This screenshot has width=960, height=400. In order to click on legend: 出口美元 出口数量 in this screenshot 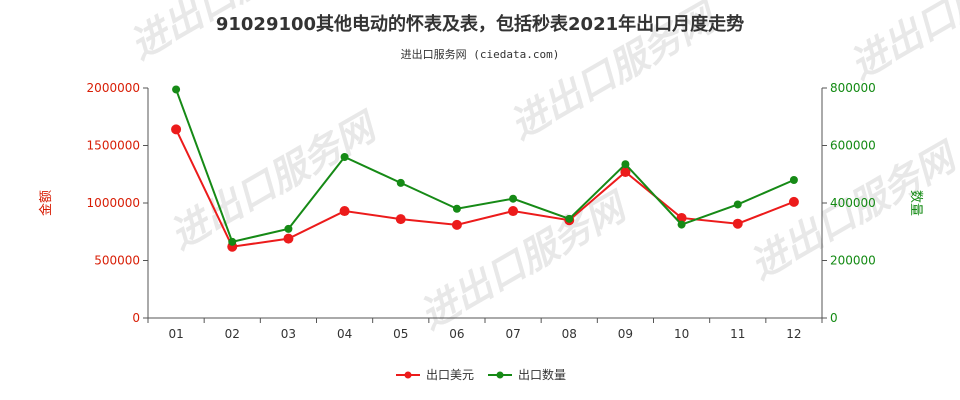, I will do `click(481, 374)`.